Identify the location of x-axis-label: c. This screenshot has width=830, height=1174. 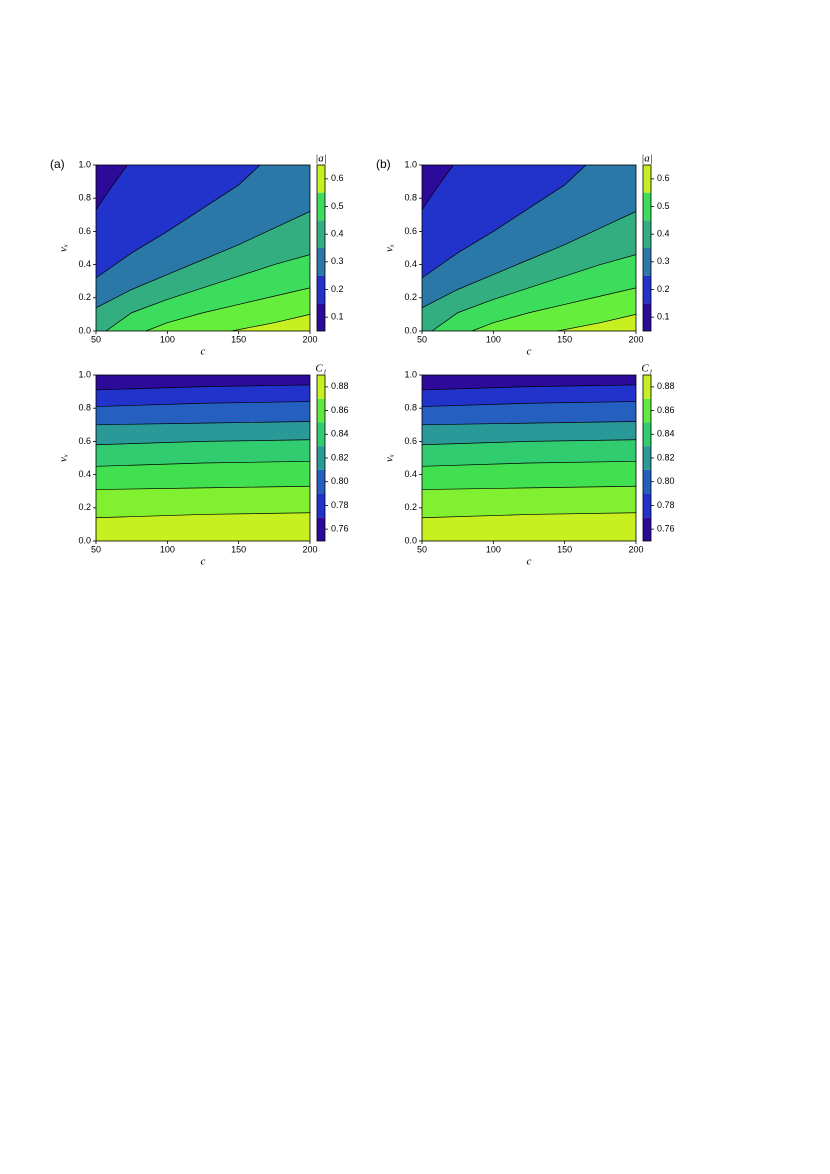
(529, 562).